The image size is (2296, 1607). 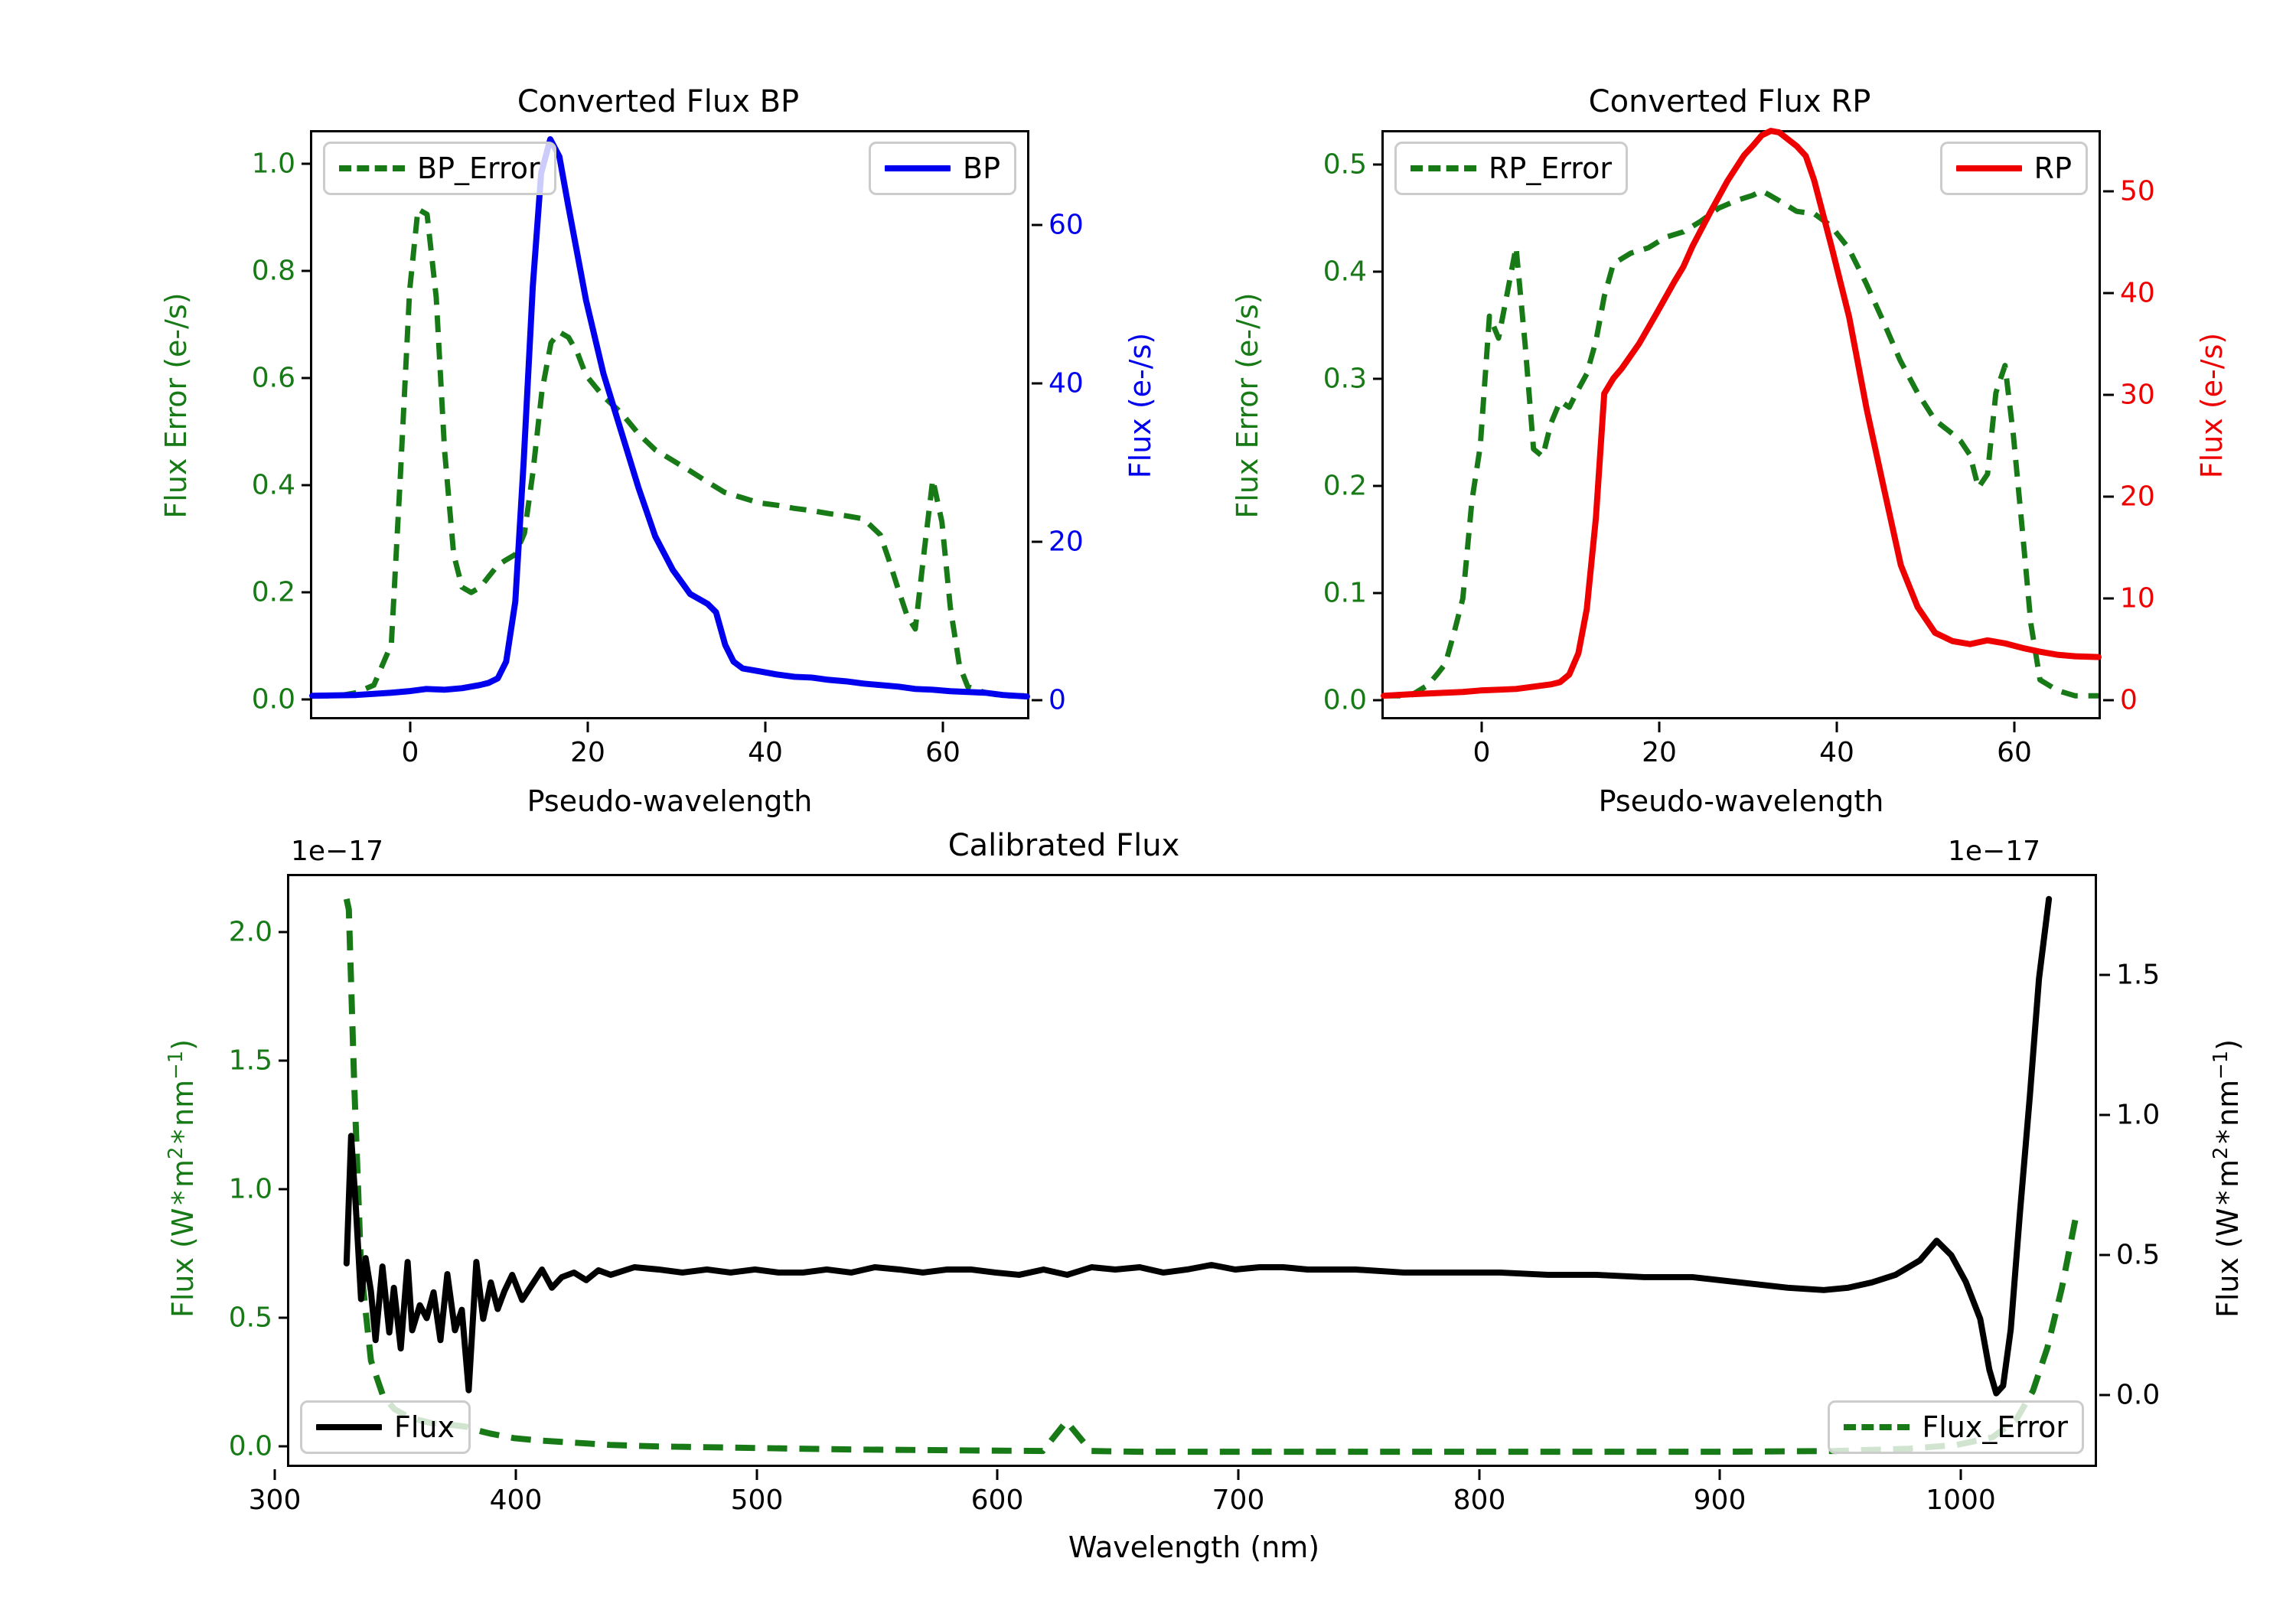 I want to click on calibrated-legend-flux-error-label: Flux_Error, so click(x=1995, y=1427).